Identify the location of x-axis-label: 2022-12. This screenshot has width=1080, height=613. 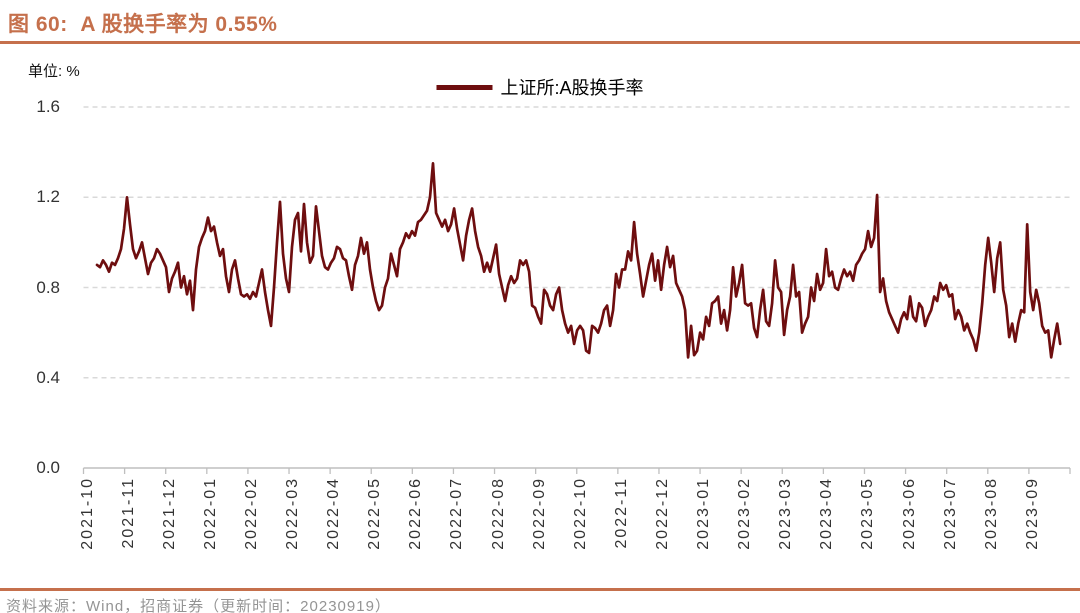
(662, 513).